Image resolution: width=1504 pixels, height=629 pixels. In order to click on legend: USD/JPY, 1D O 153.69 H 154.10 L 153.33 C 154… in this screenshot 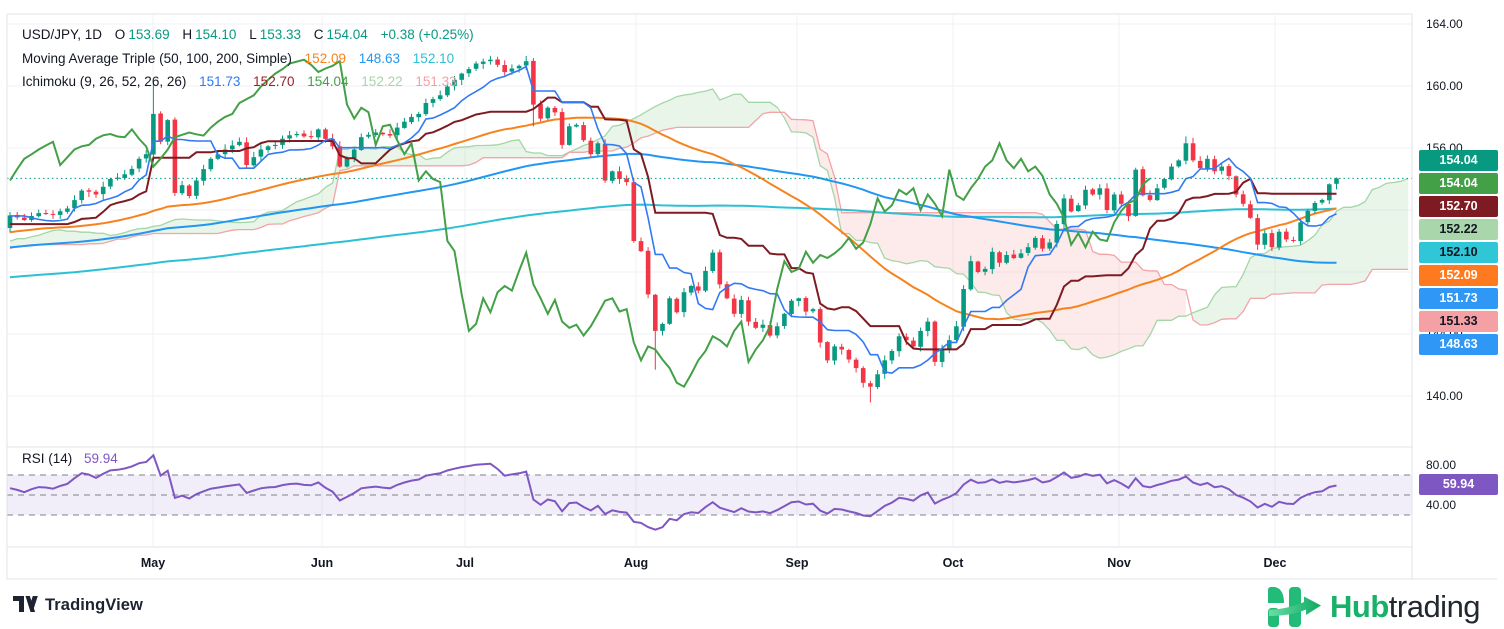, I will do `click(248, 58)`.